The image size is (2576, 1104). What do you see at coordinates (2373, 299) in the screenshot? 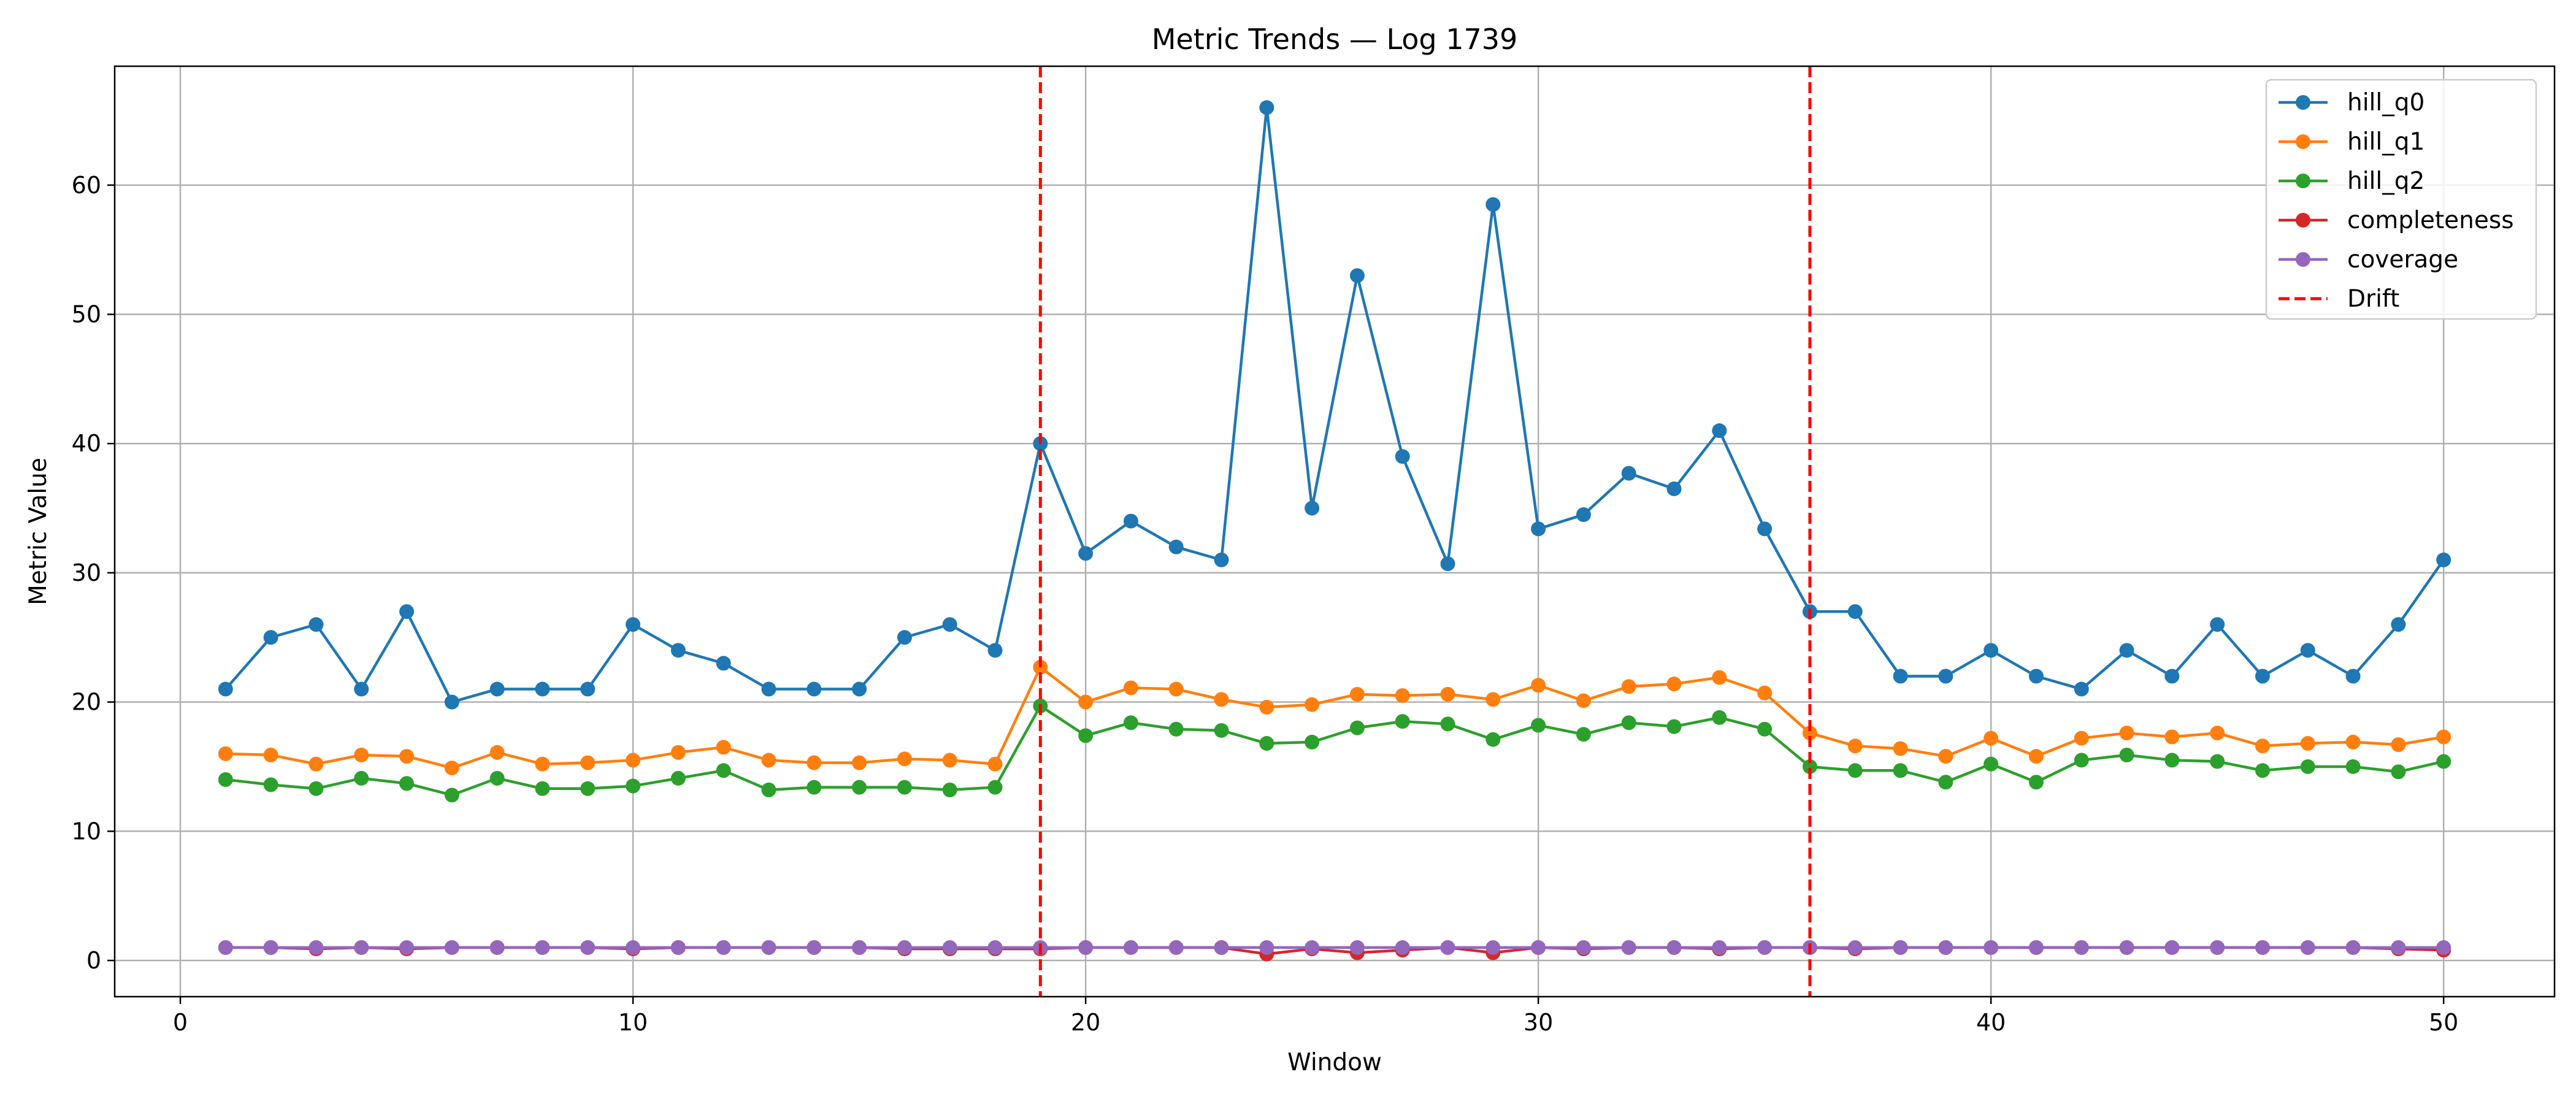
I see `legend-label: Drift` at bounding box center [2373, 299].